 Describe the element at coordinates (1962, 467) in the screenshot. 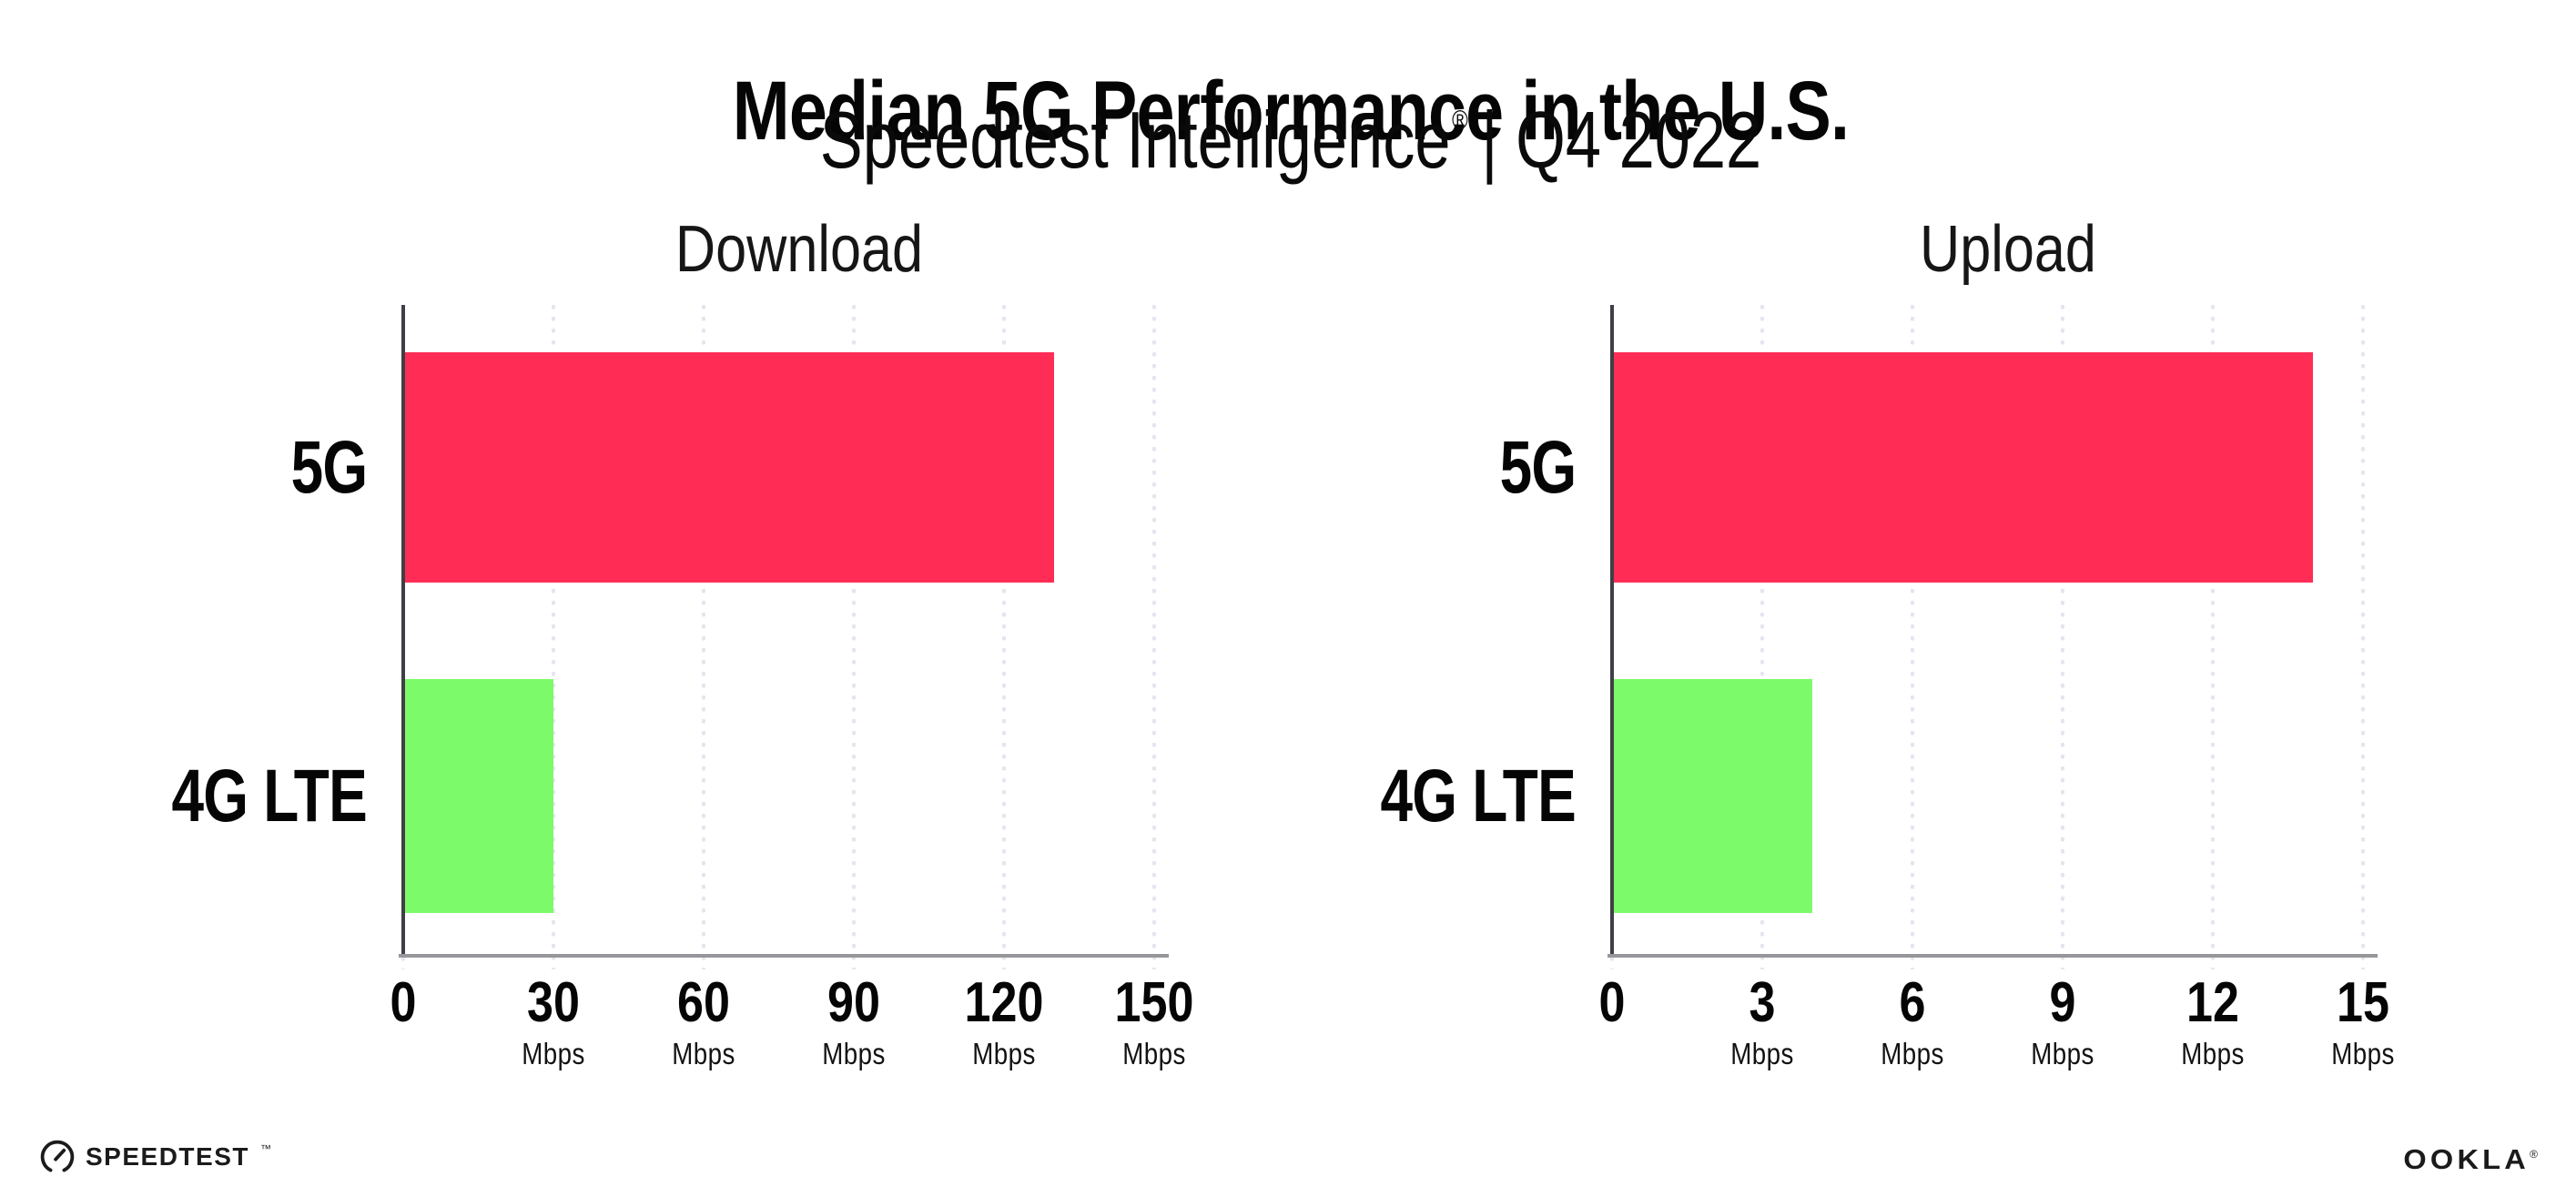

I see `bar-5g-upload` at that location.